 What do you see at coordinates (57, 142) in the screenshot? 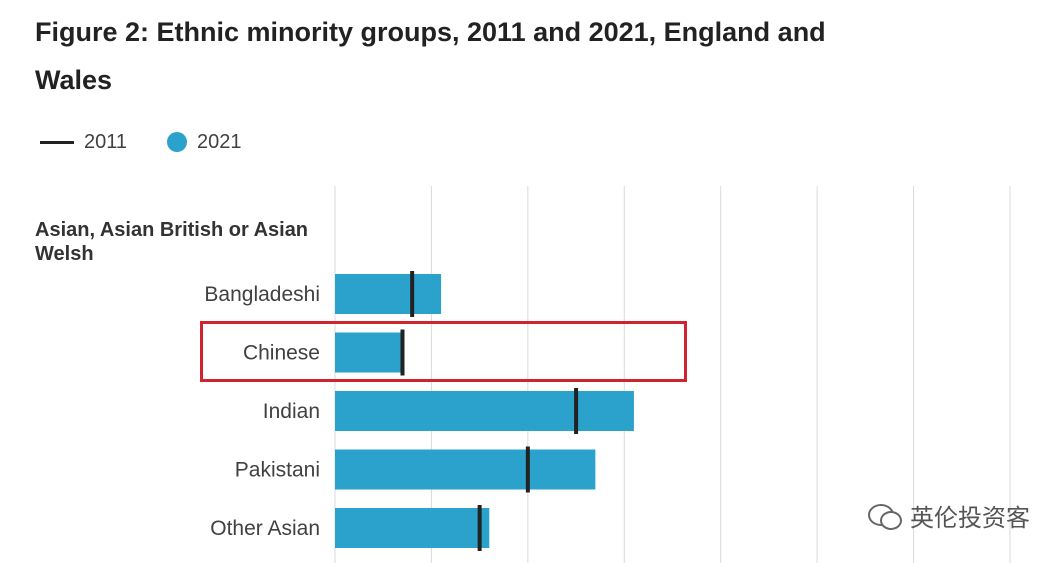
I see `legend-2011-line-icon` at bounding box center [57, 142].